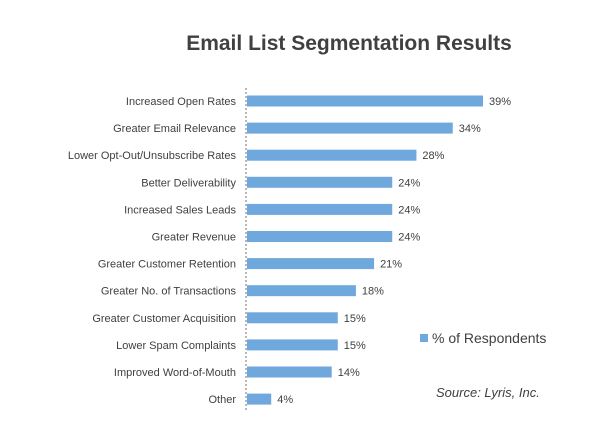 The height and width of the screenshot is (446, 608). I want to click on category-label: Increased Sales Leads, so click(180, 210).